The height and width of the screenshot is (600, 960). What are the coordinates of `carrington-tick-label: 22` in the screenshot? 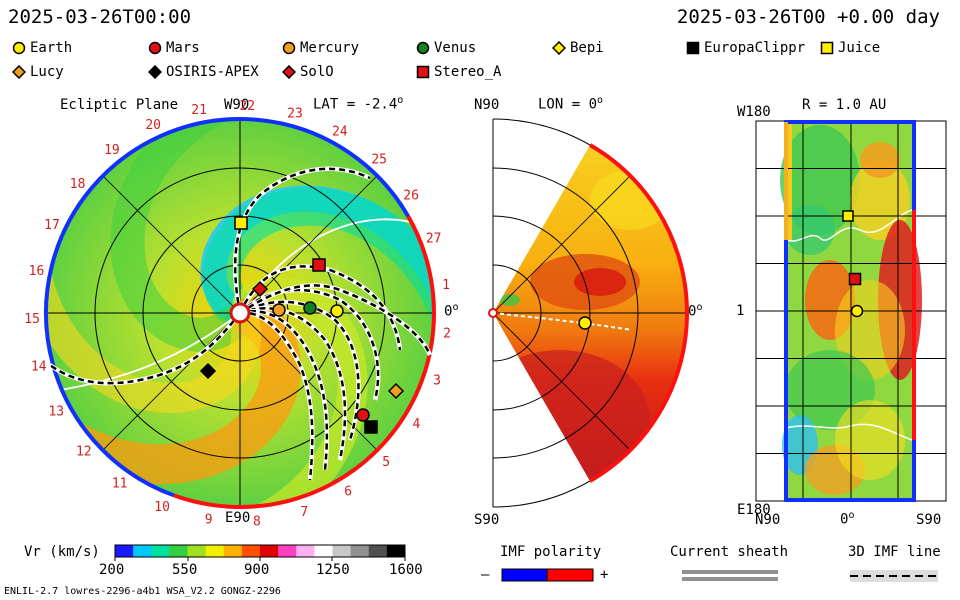 It's located at (247, 106).